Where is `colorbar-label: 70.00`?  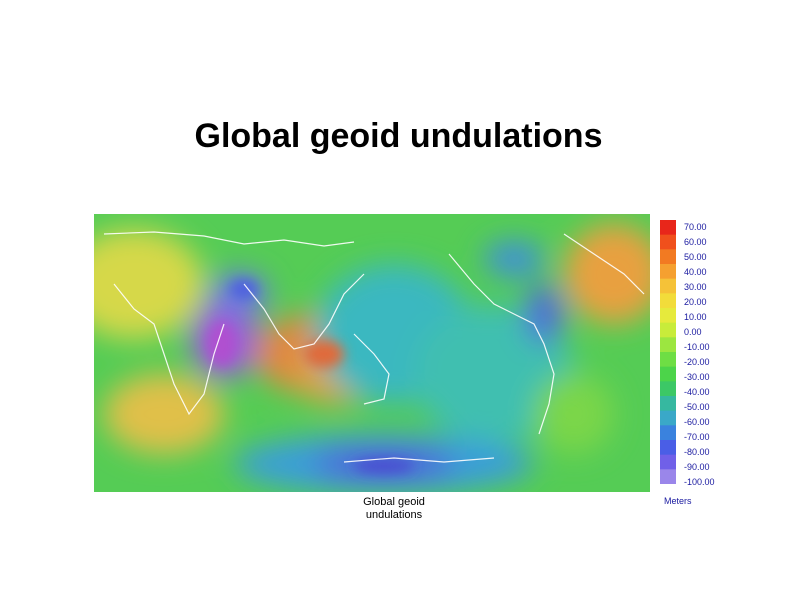 colorbar-label: 70.00 is located at coordinates (695, 227).